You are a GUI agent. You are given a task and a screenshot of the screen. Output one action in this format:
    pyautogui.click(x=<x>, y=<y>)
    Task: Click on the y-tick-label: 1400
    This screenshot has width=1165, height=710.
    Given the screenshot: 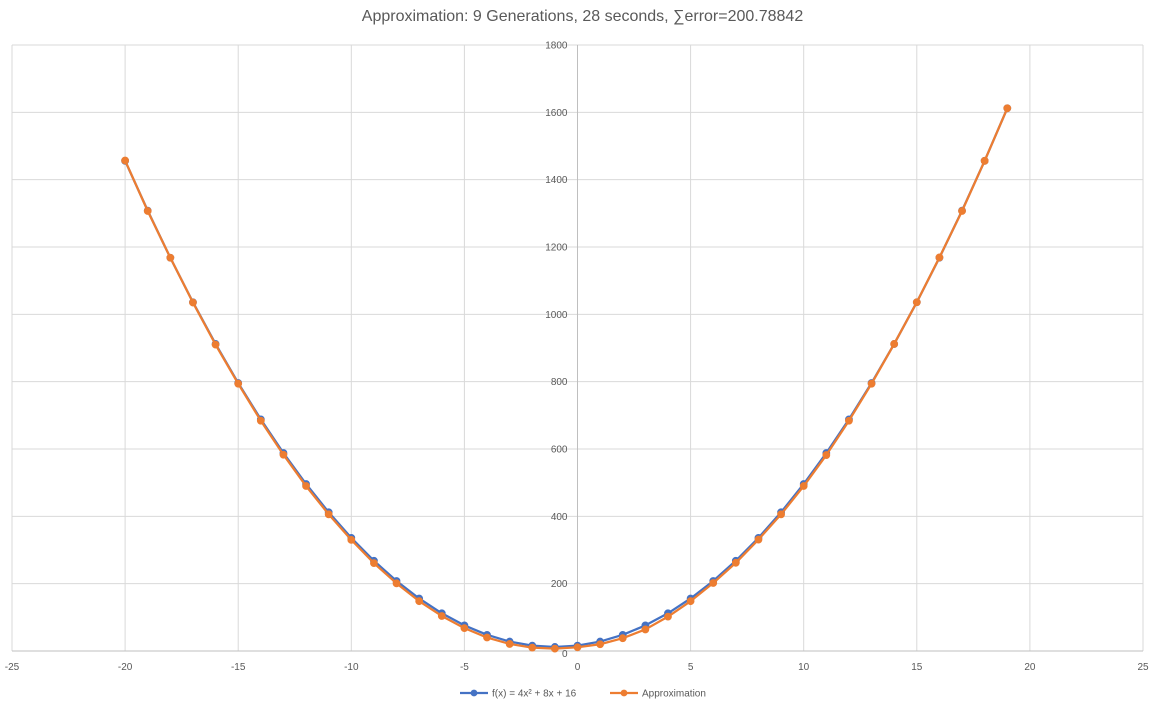 What is the action you would take?
    pyautogui.click(x=556, y=180)
    